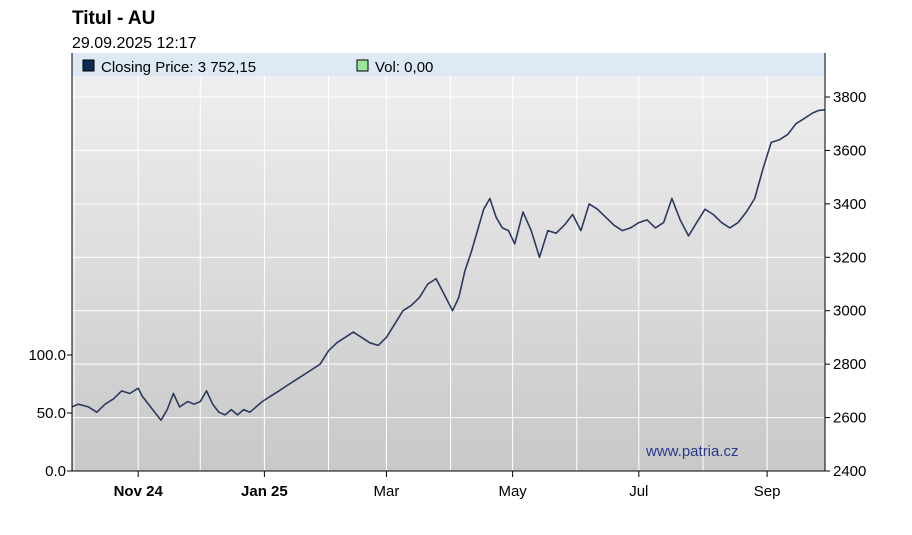 The height and width of the screenshot is (535, 912). What do you see at coordinates (387, 491) in the screenshot?
I see `x-tick-label: Mar` at bounding box center [387, 491].